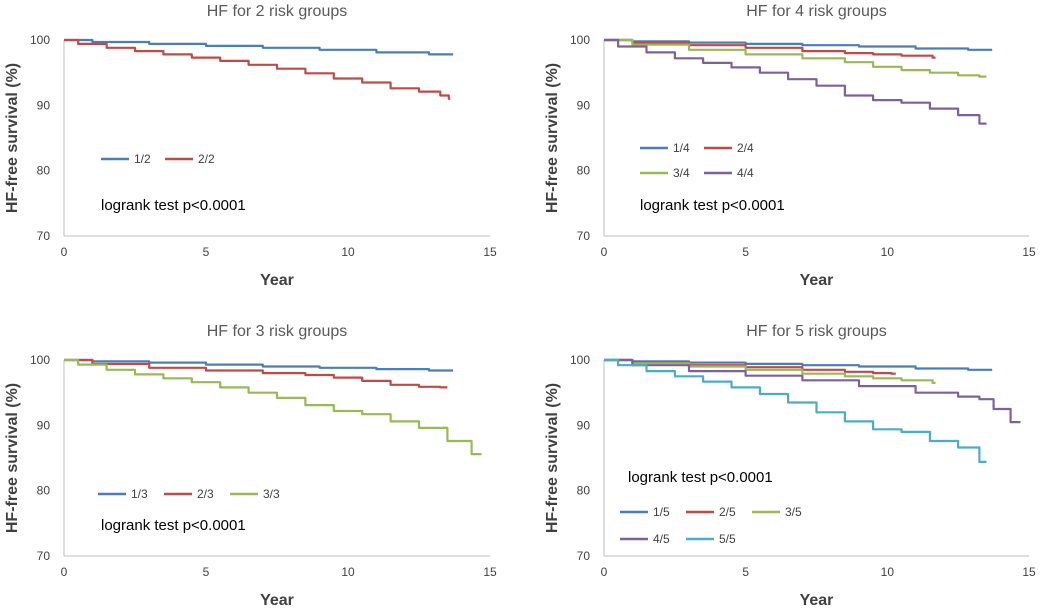  What do you see at coordinates (745, 173) in the screenshot?
I see `legend-label: 4/4` at bounding box center [745, 173].